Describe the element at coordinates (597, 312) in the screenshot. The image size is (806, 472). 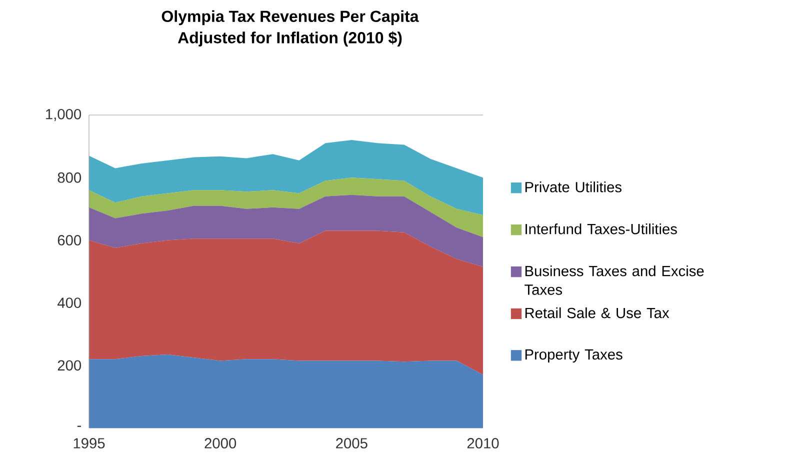
I see `legend-label: Retail Sale & Use Tax` at that location.